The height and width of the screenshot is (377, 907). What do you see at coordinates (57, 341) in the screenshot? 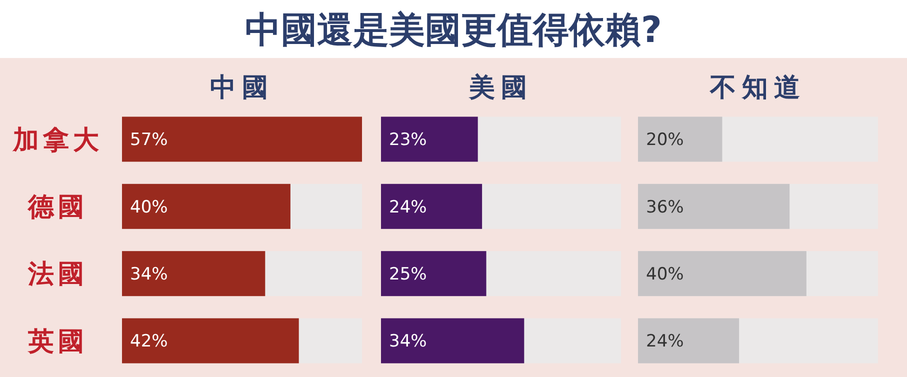
I see `y-tick-label: 英國` at bounding box center [57, 341].